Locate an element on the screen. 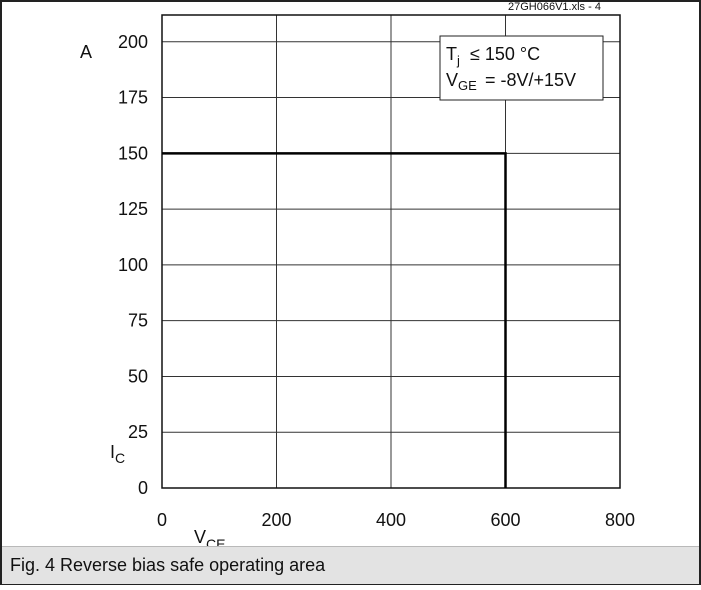 Image resolution: width=701 pixels, height=590 pixels. y-tick-label: 125 is located at coordinates (133, 209).